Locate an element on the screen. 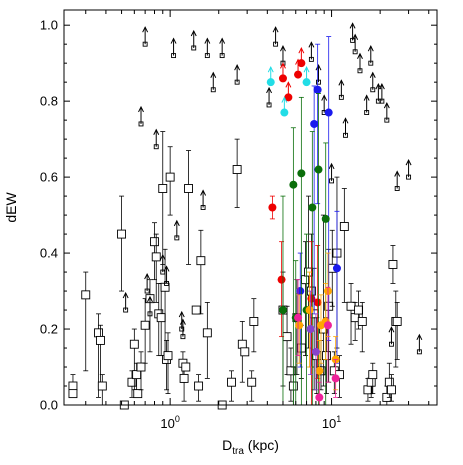  y-tick-label: 0.8 is located at coordinates (49, 101).